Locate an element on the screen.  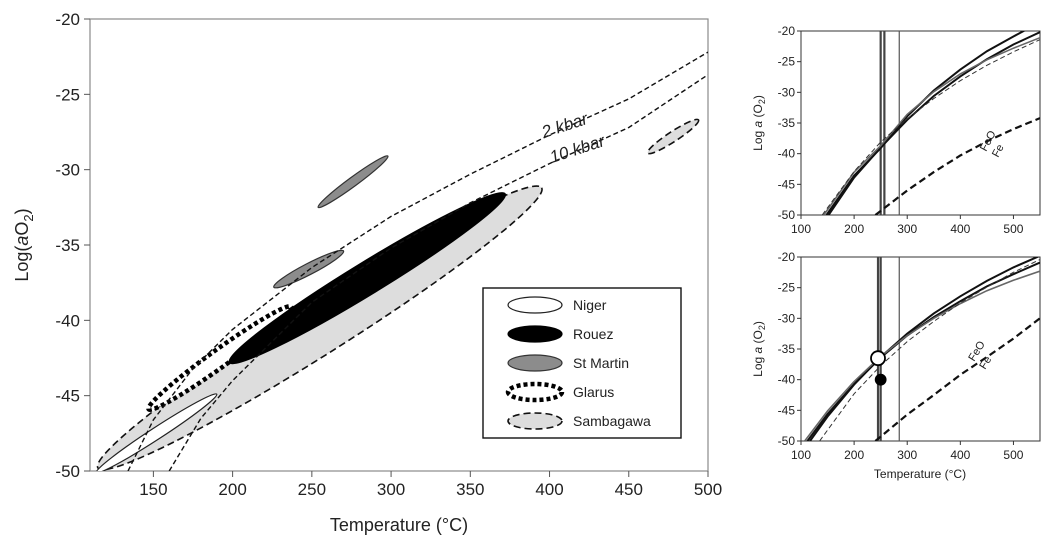
bottom-x-ticks: 100 200 300 400 500 is located at coordinates (907, 451).